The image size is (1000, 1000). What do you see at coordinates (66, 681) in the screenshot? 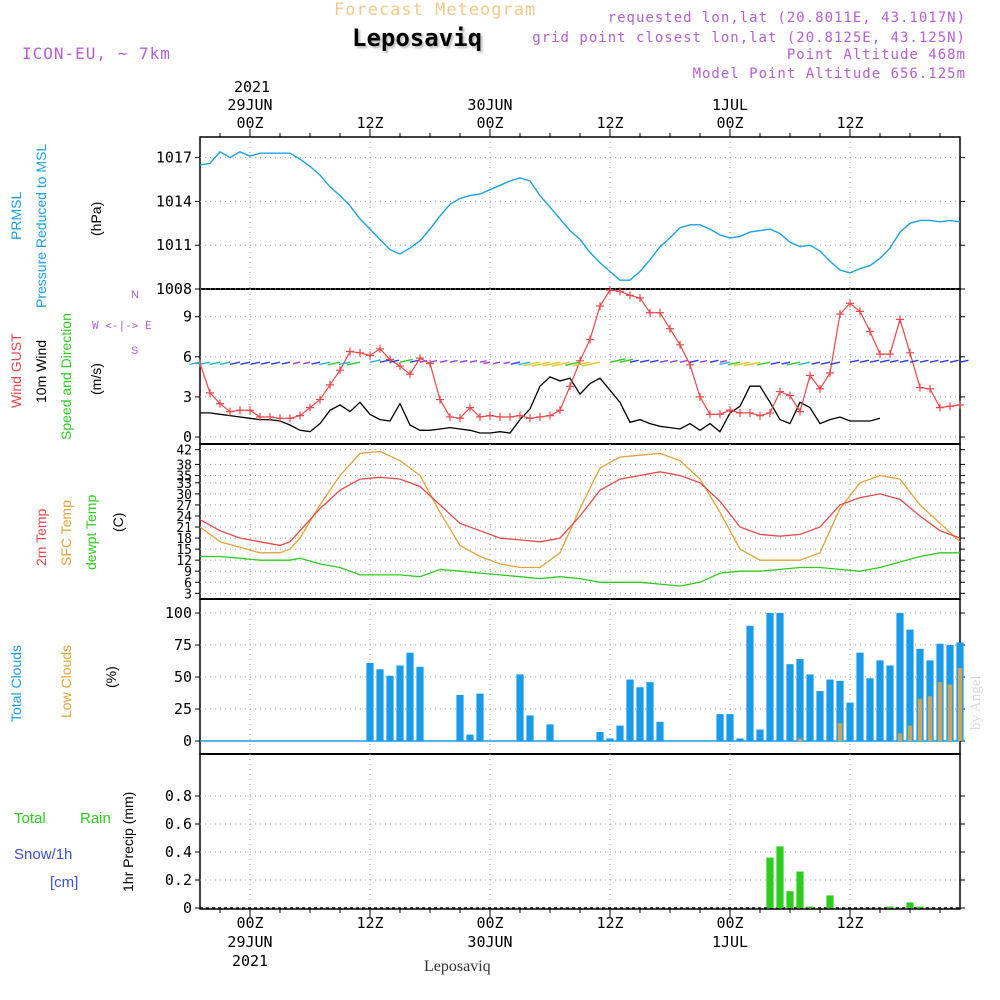
I see `low-clouds-label: Low Clouds` at bounding box center [66, 681].